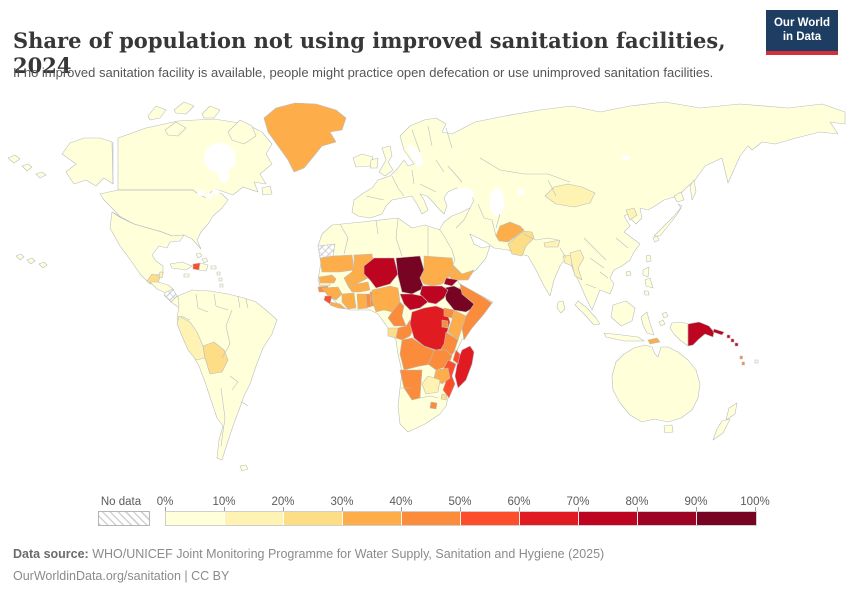  I want to click on country-north-korea, so click(631, 214).